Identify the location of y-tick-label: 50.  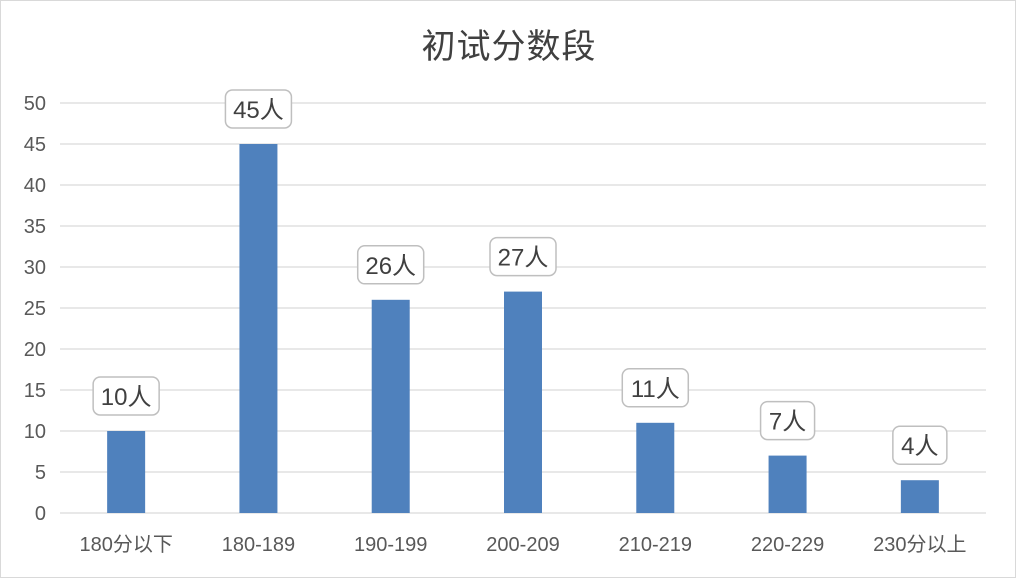
(35, 104).